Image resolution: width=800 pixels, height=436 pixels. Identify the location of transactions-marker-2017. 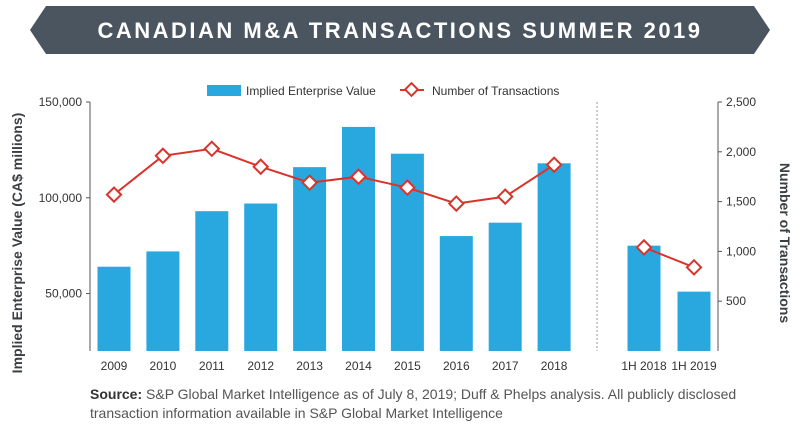
(505, 197).